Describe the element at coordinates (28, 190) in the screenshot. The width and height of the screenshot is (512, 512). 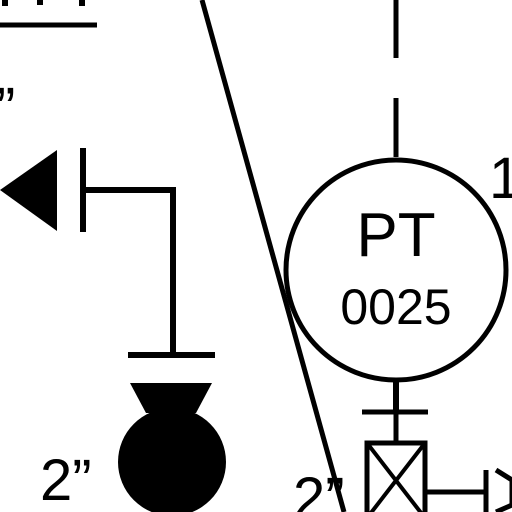
I see `left-arrow-symbol` at that location.